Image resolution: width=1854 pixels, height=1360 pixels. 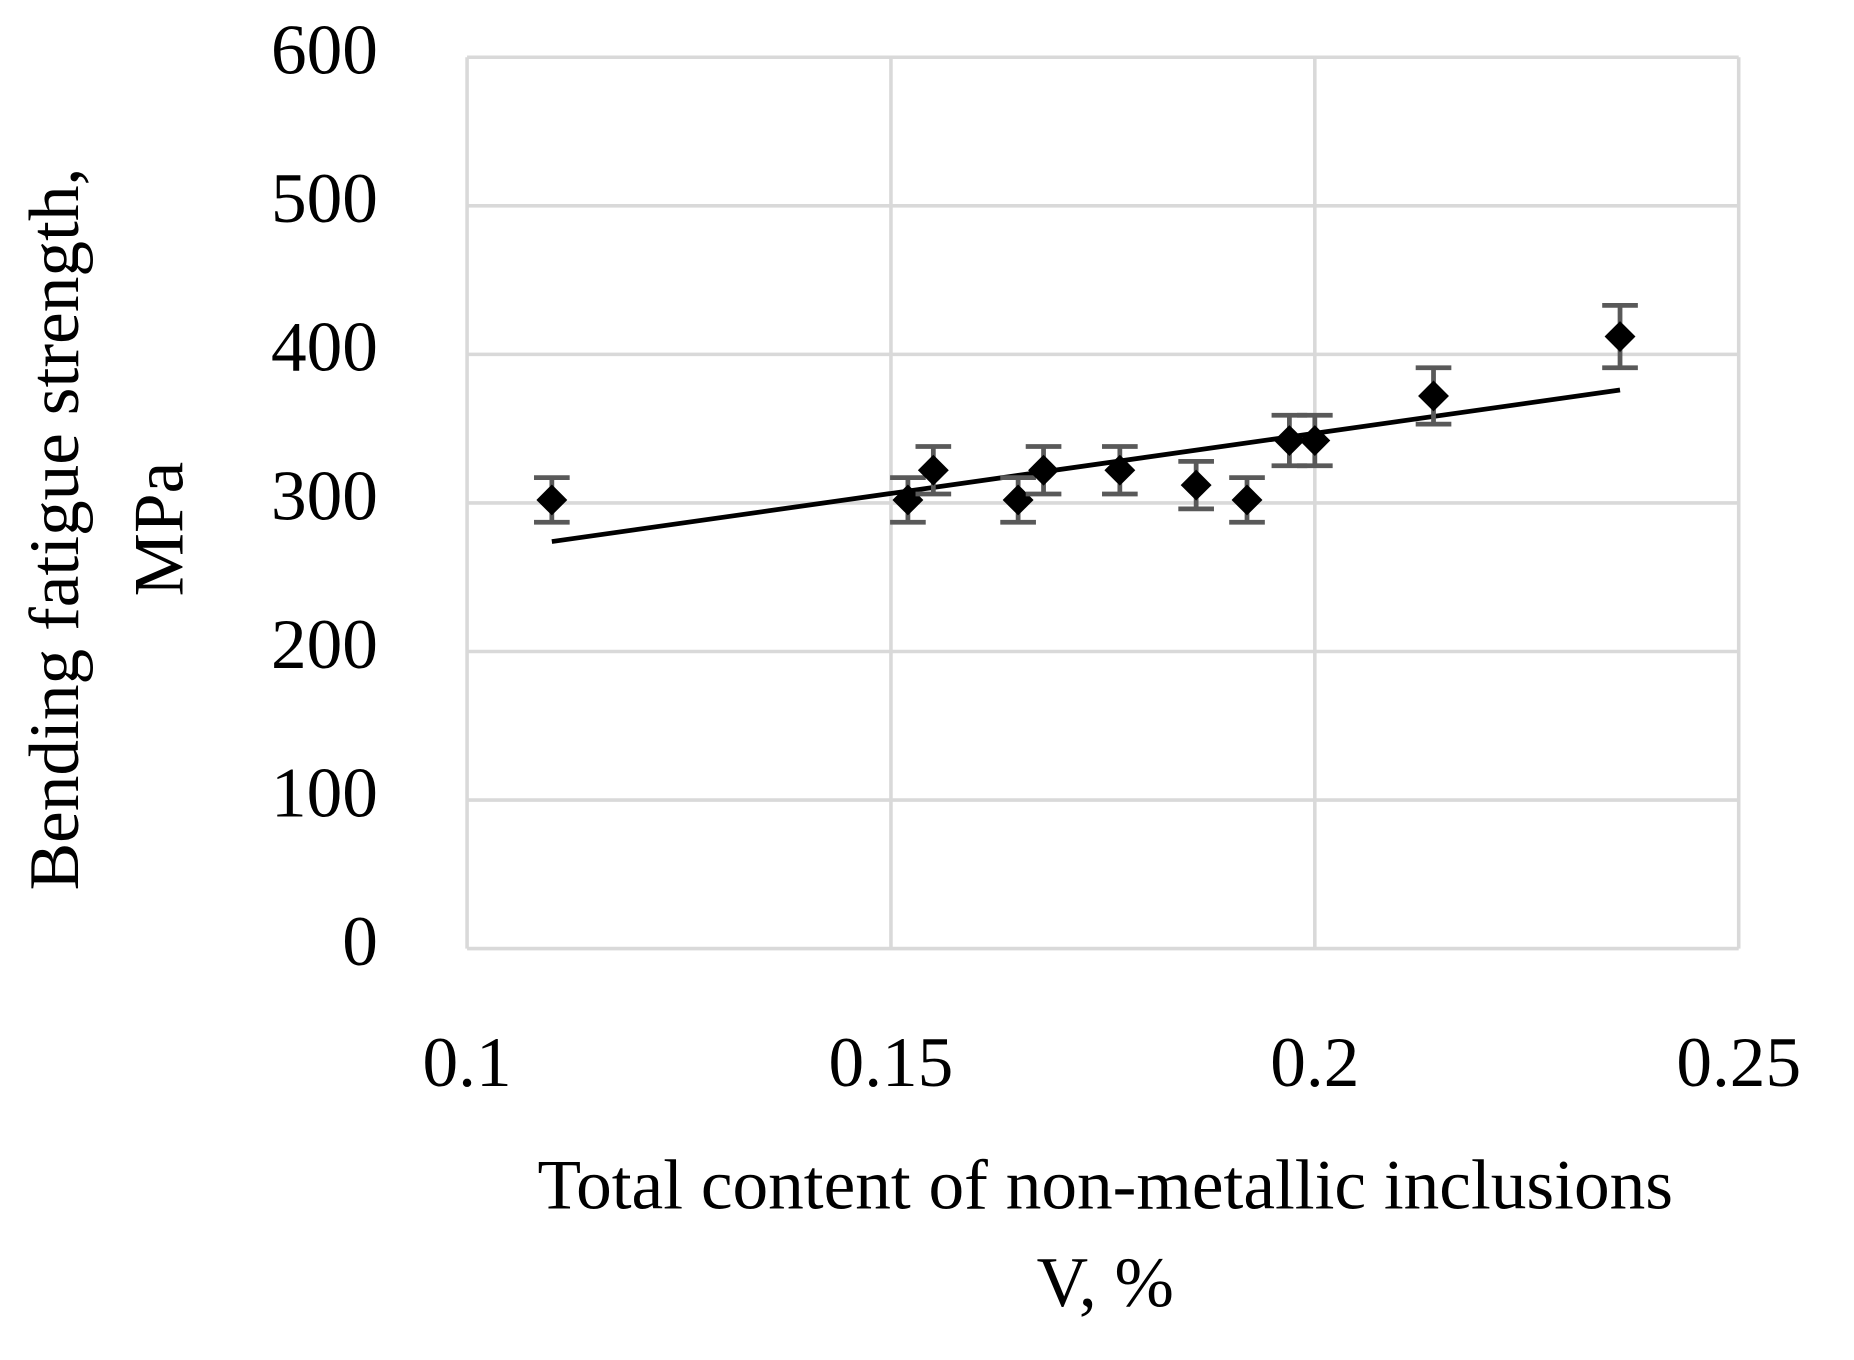 I want to click on y-tick-label: 500, so click(x=324, y=198).